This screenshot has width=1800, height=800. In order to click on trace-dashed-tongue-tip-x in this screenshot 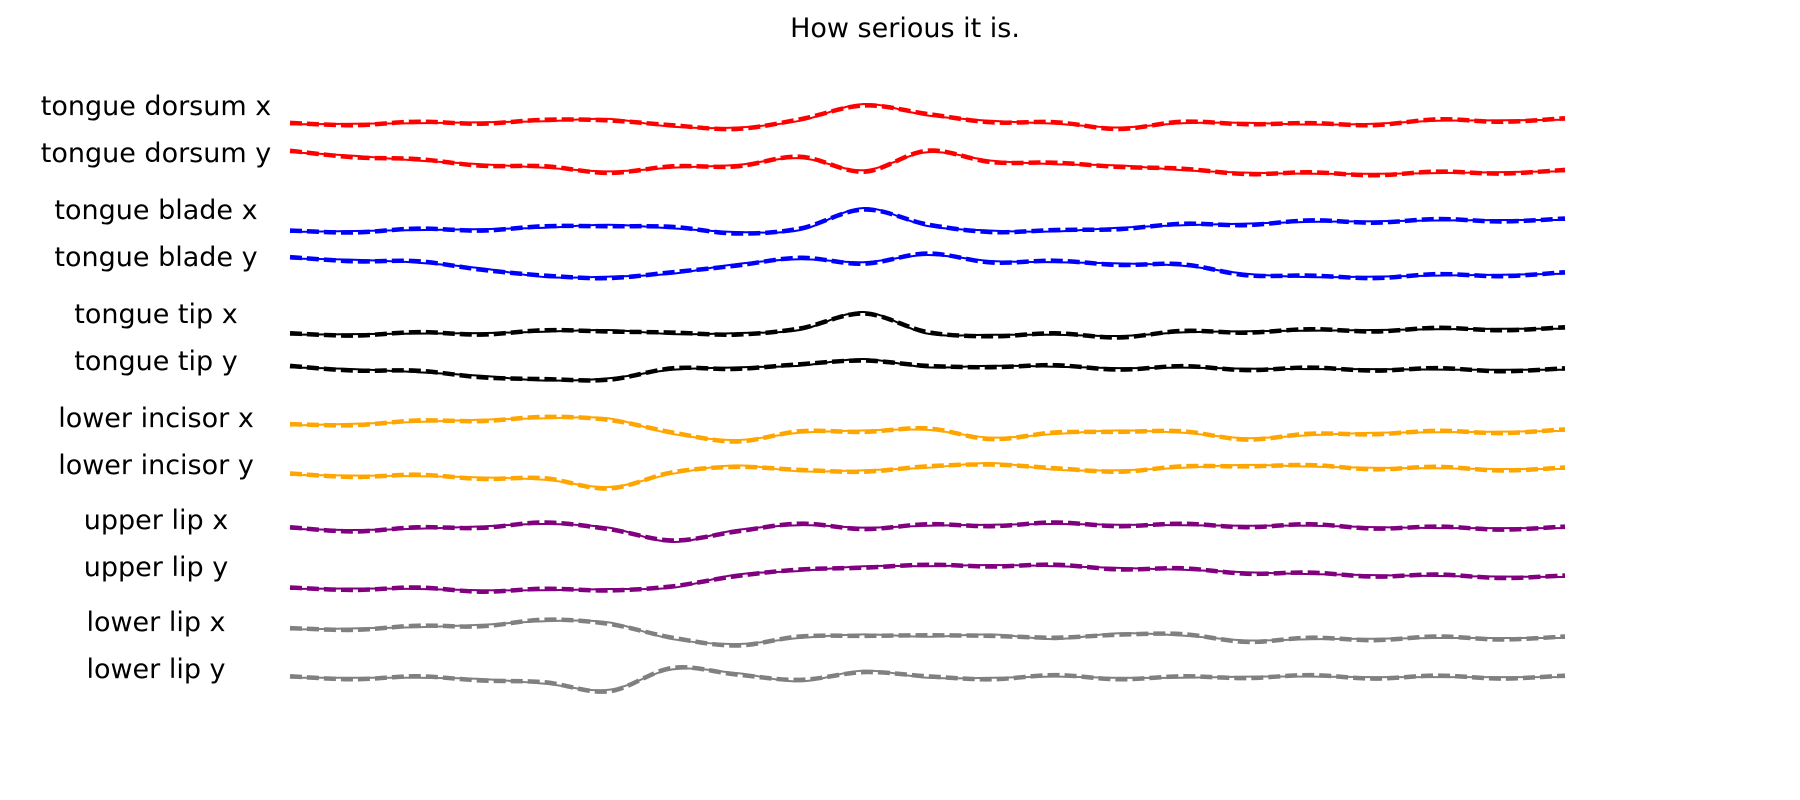, I will do `click(927, 325)`.